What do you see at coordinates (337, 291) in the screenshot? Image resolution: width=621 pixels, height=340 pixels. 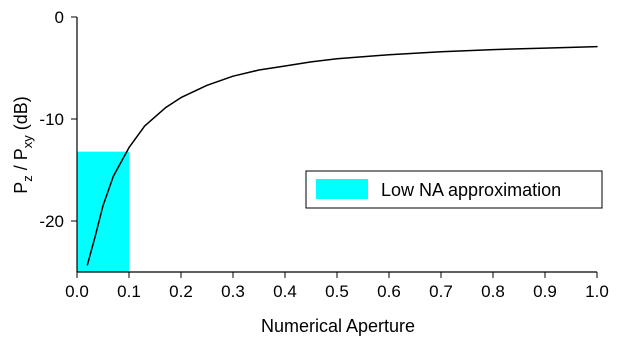 I see `x-tick-label: 0.5` at bounding box center [337, 291].